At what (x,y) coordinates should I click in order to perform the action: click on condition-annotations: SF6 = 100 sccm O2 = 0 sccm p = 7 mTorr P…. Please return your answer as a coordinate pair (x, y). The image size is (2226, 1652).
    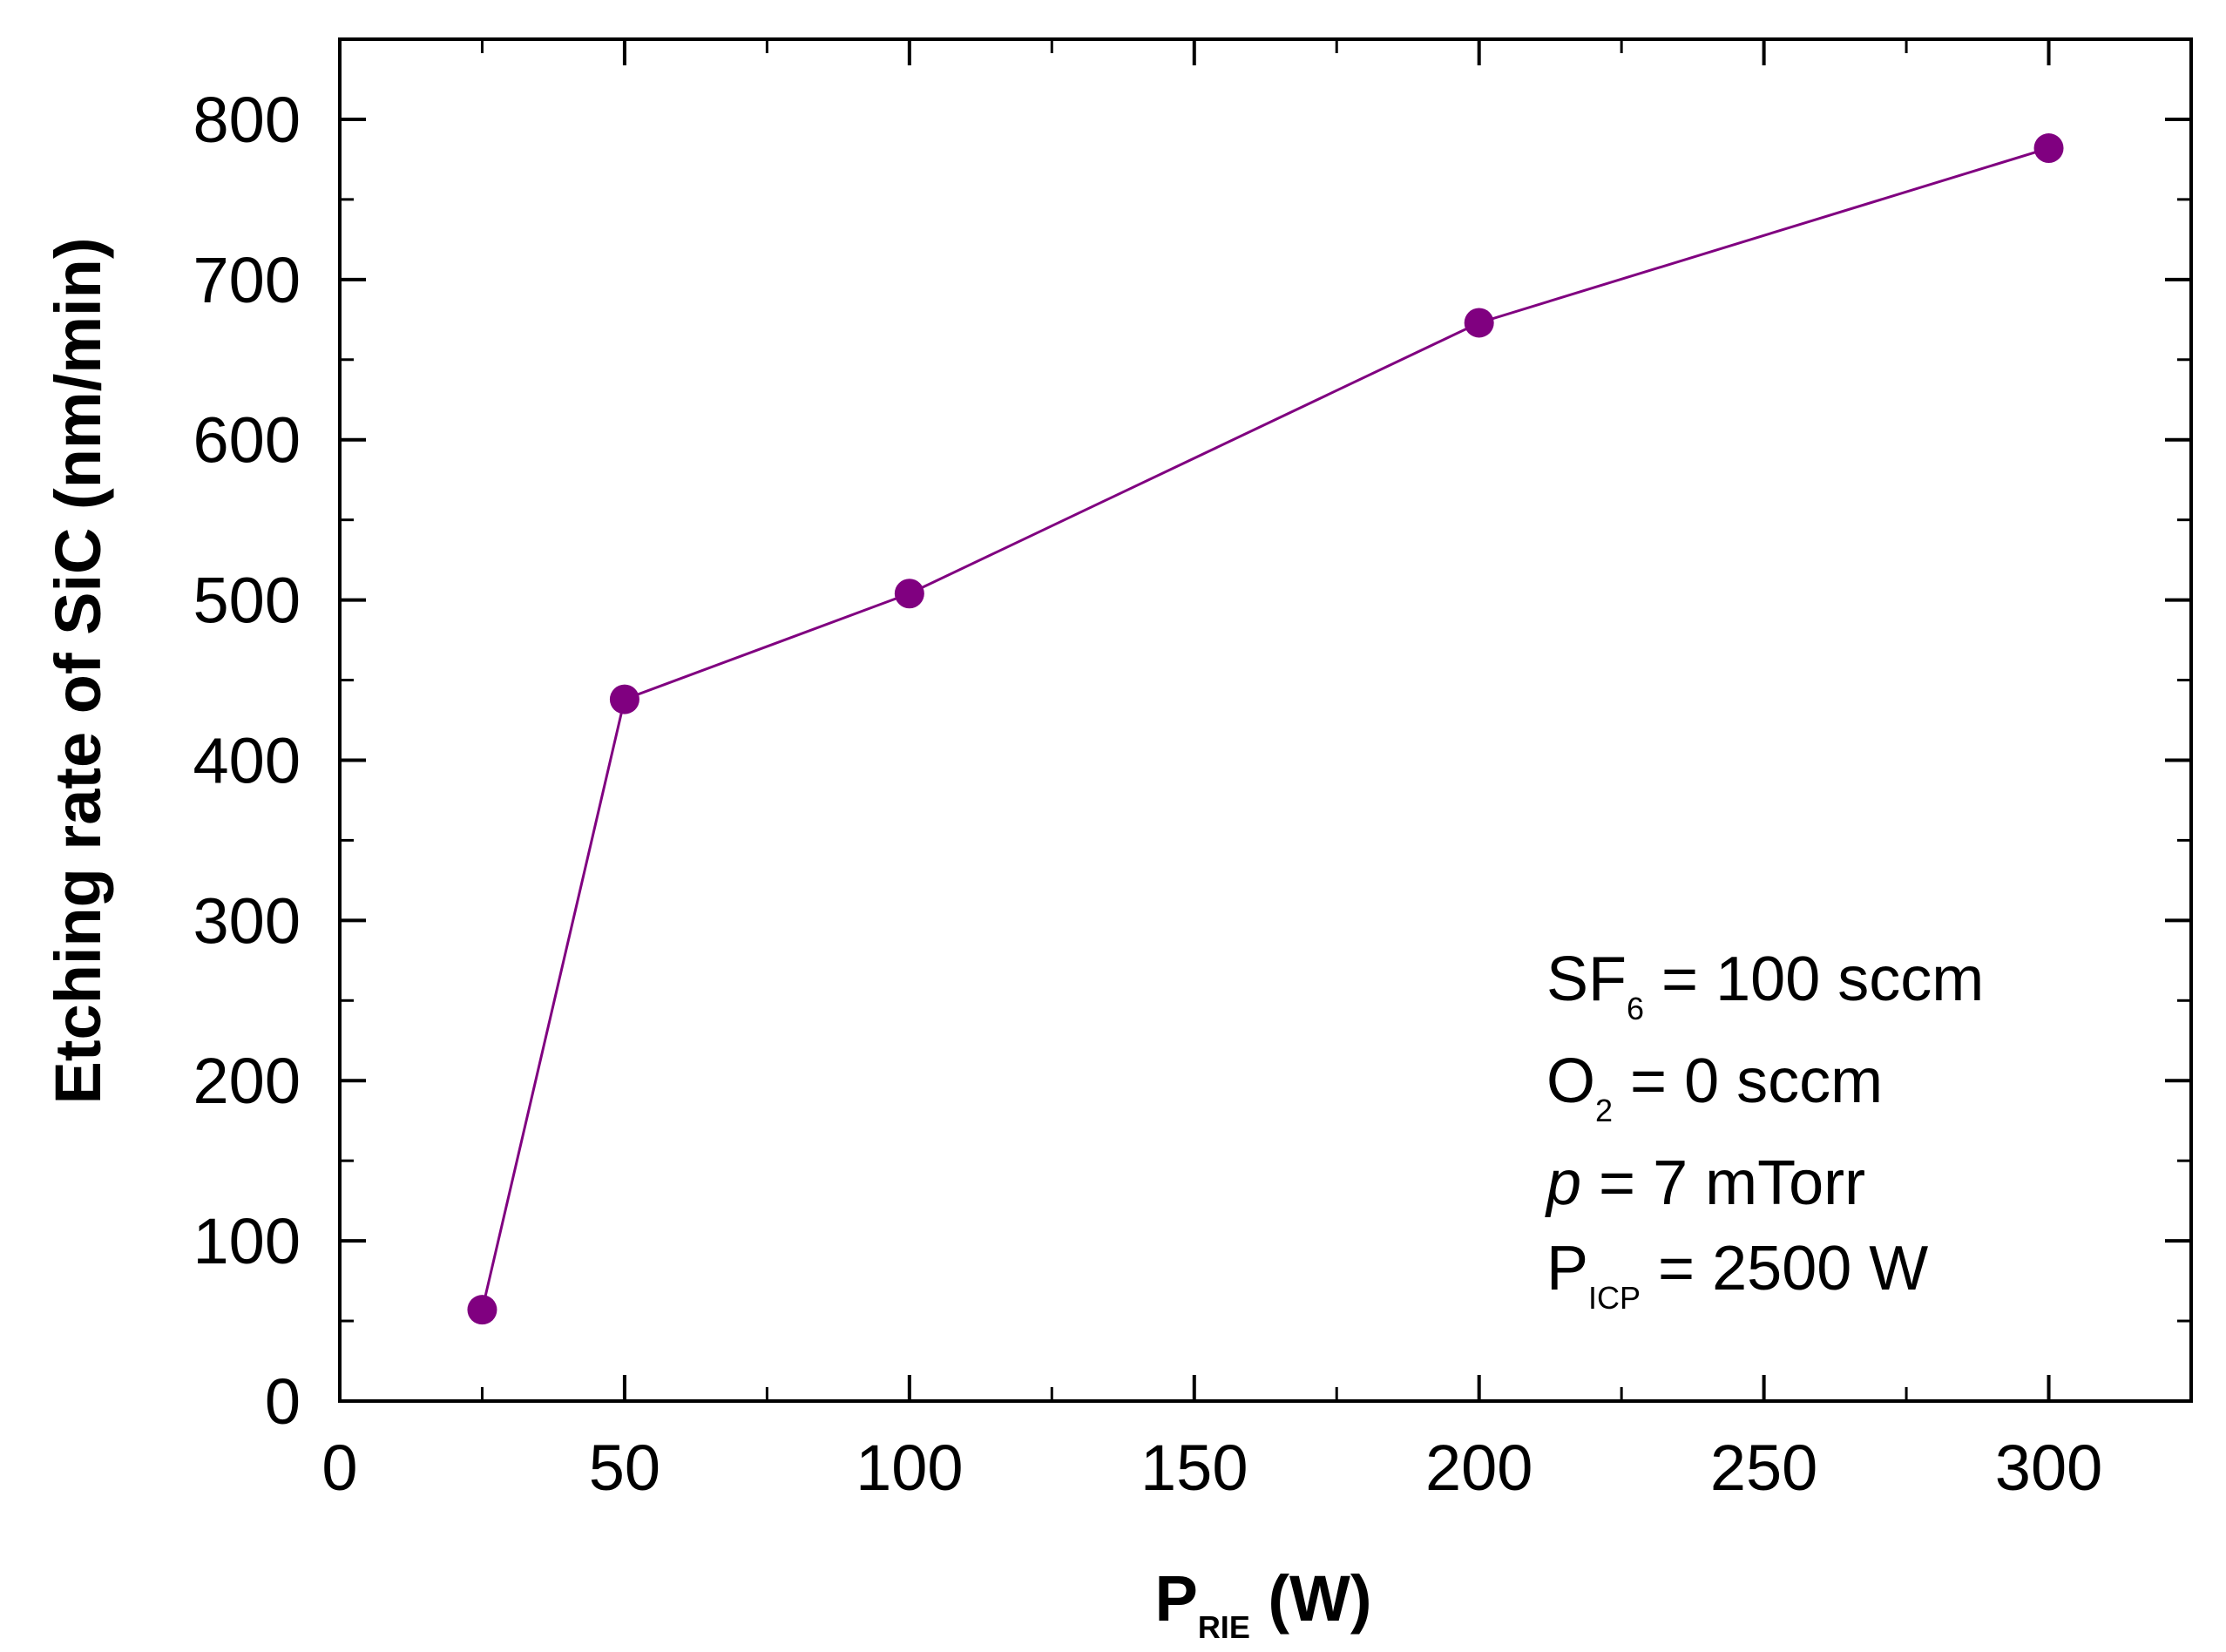
    Looking at the image, I should click on (1764, 1130).